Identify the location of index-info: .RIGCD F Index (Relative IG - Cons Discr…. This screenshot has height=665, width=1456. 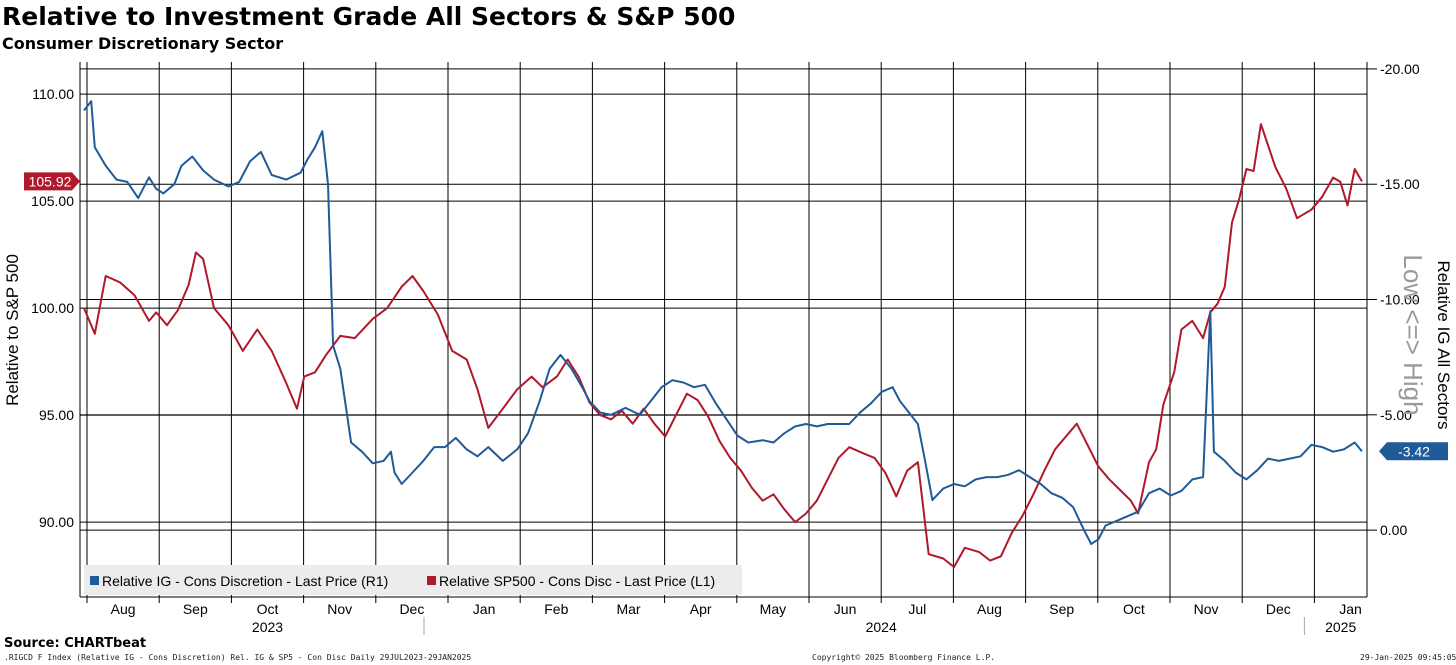
(238, 657).